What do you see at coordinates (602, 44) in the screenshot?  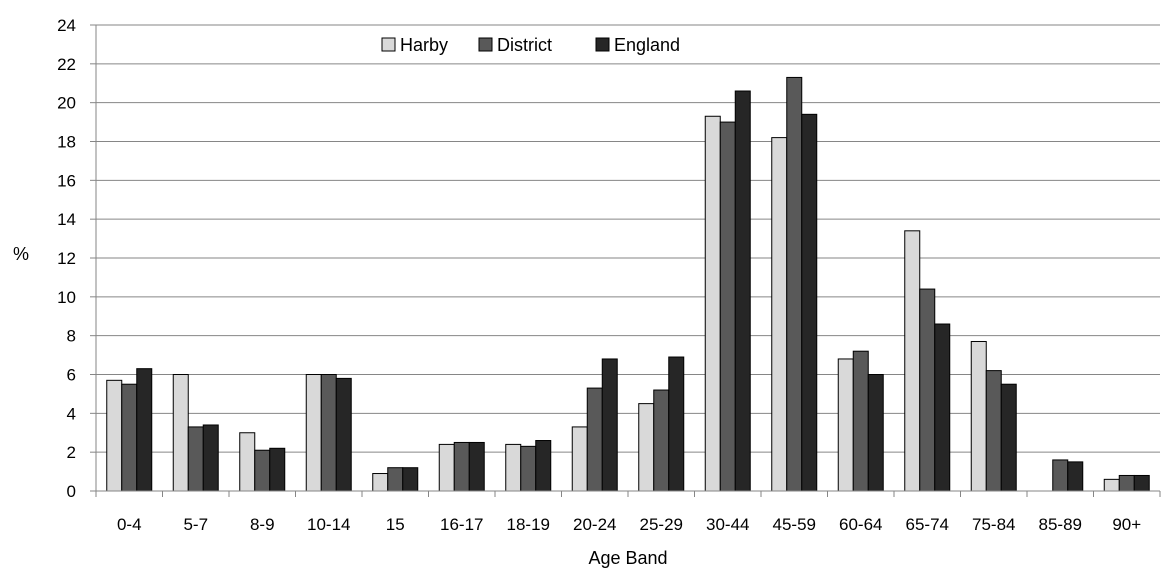 I see `legend-swatch-england` at bounding box center [602, 44].